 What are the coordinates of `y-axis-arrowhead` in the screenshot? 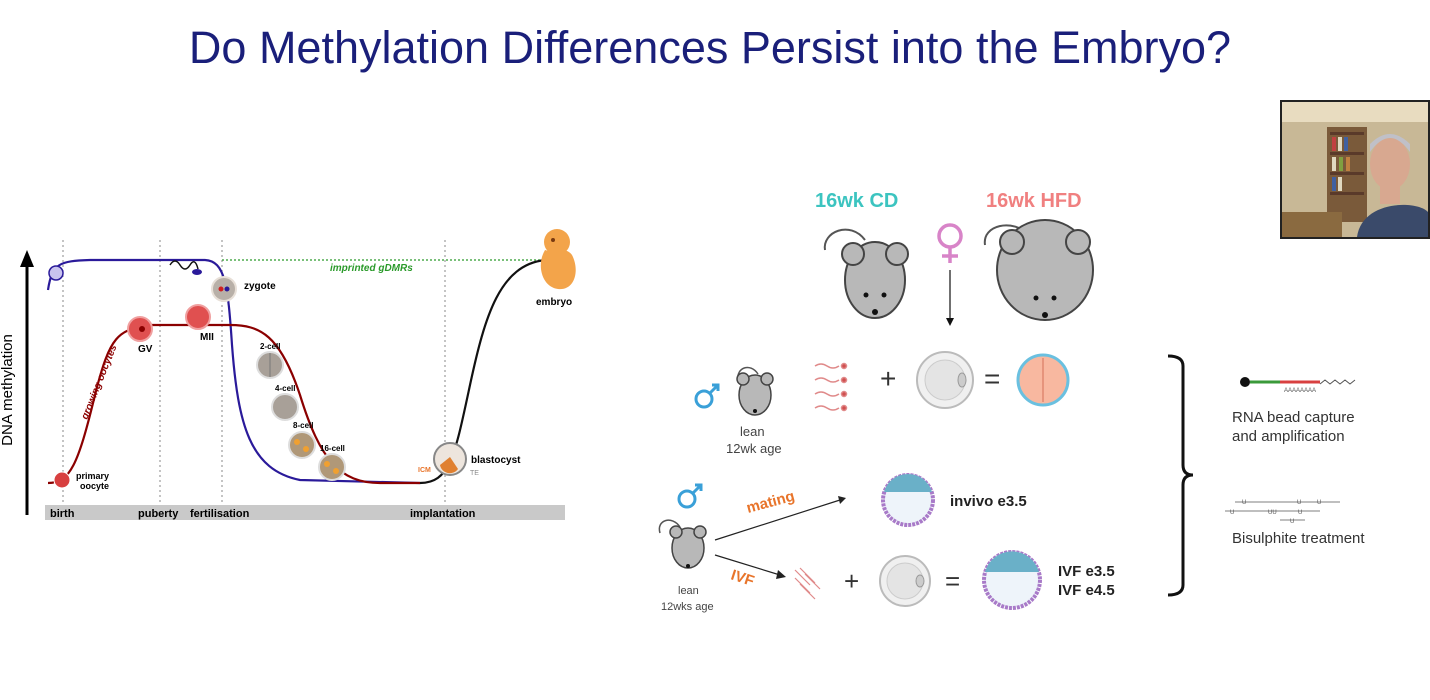 It's located at (27, 258).